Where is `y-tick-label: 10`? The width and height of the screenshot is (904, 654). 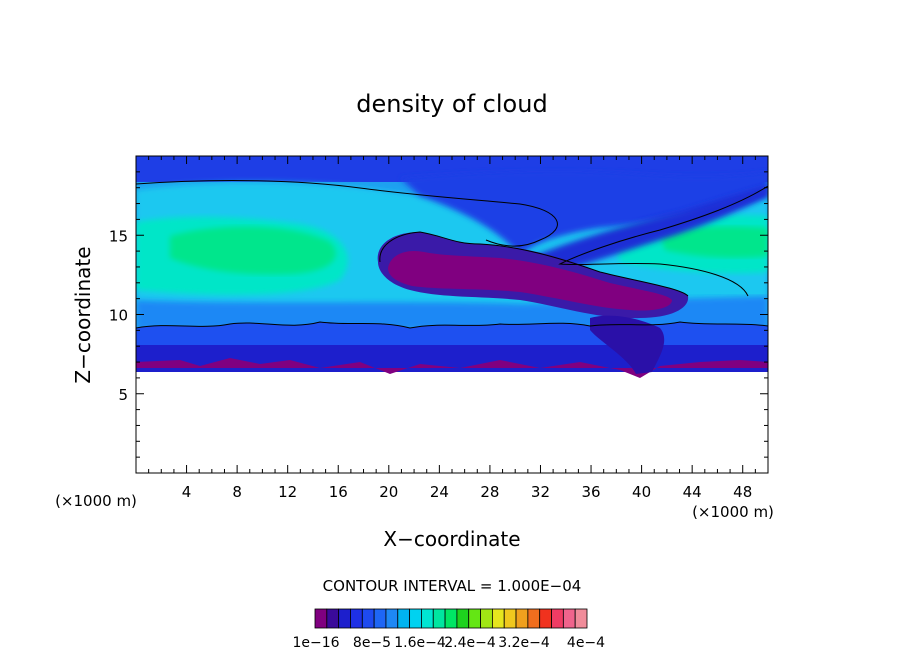 y-tick-label: 10 is located at coordinates (118, 316).